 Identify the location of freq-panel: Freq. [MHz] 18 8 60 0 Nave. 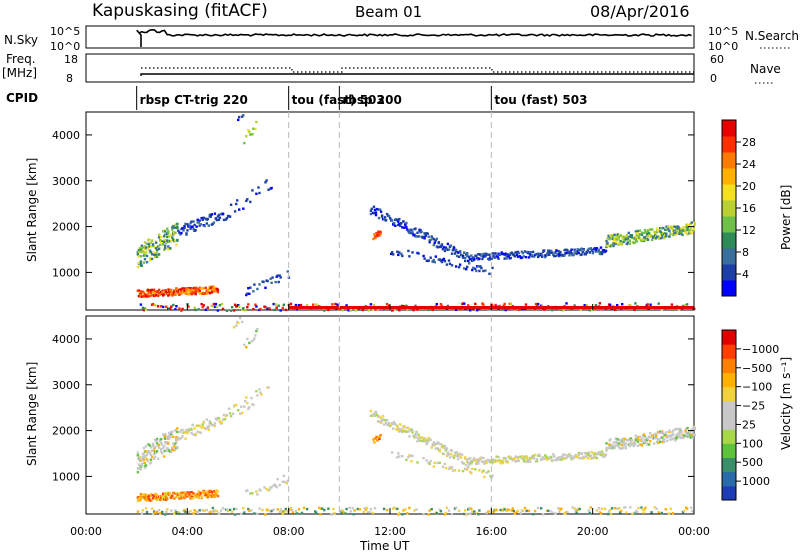
(391, 68).